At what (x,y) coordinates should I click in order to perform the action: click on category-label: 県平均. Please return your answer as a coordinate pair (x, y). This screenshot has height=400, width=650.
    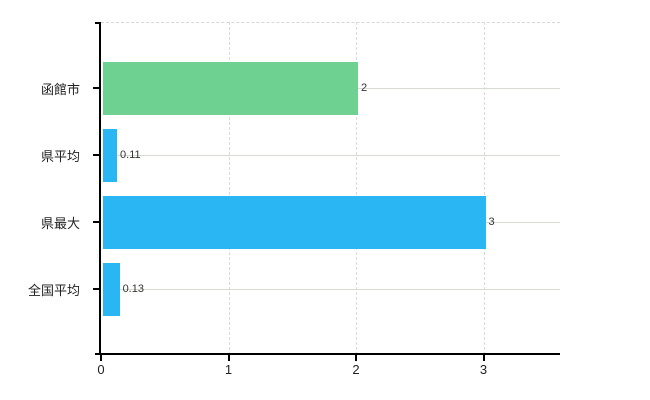
    Looking at the image, I should click on (60, 156).